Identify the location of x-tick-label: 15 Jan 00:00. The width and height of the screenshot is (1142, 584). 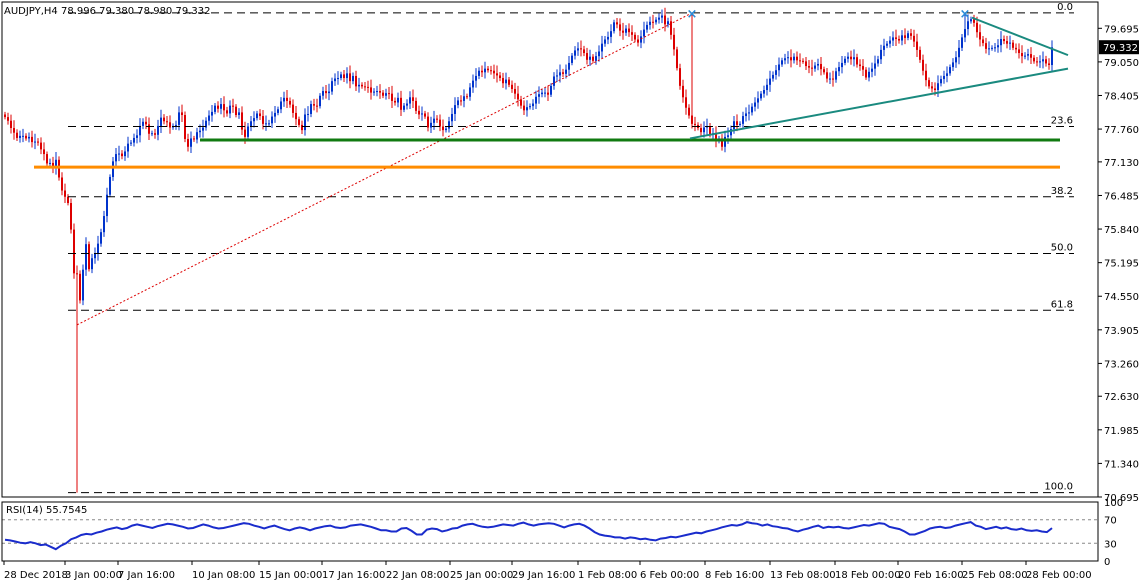
(290, 575).